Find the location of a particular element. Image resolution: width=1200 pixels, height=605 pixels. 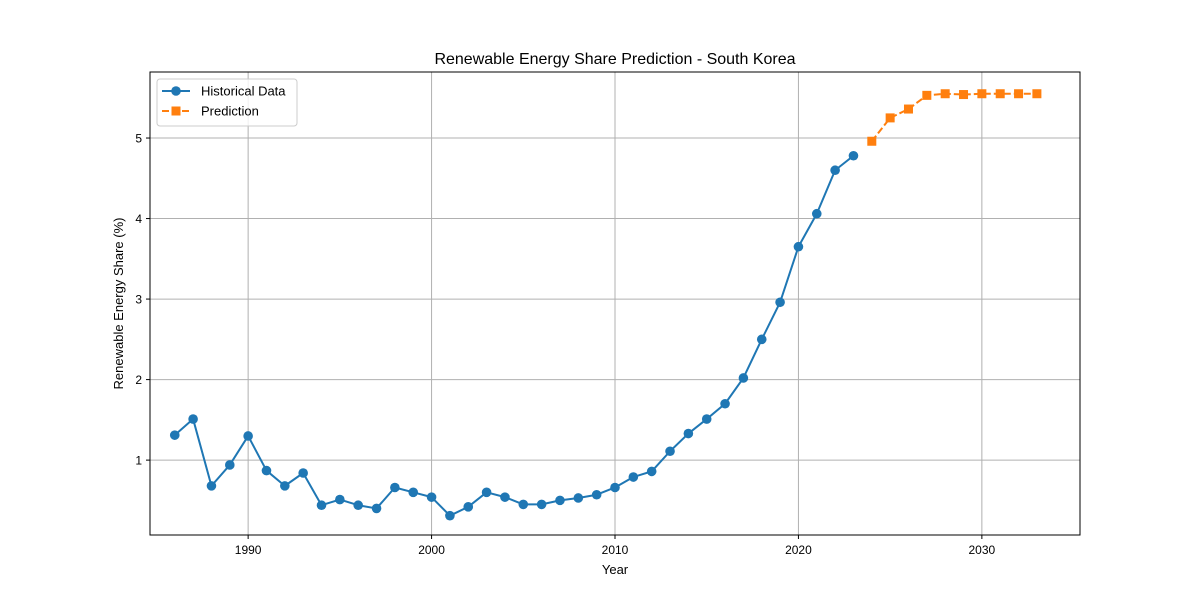

y-tick-label: 2 is located at coordinates (138, 380).